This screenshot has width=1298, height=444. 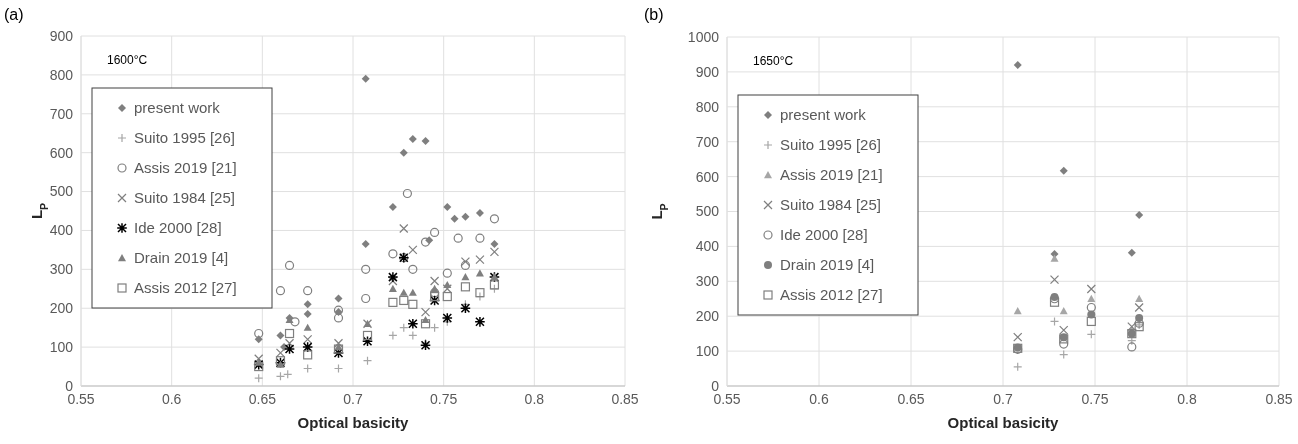 I want to click on y-tick-label: 1000, so click(x=703, y=36).